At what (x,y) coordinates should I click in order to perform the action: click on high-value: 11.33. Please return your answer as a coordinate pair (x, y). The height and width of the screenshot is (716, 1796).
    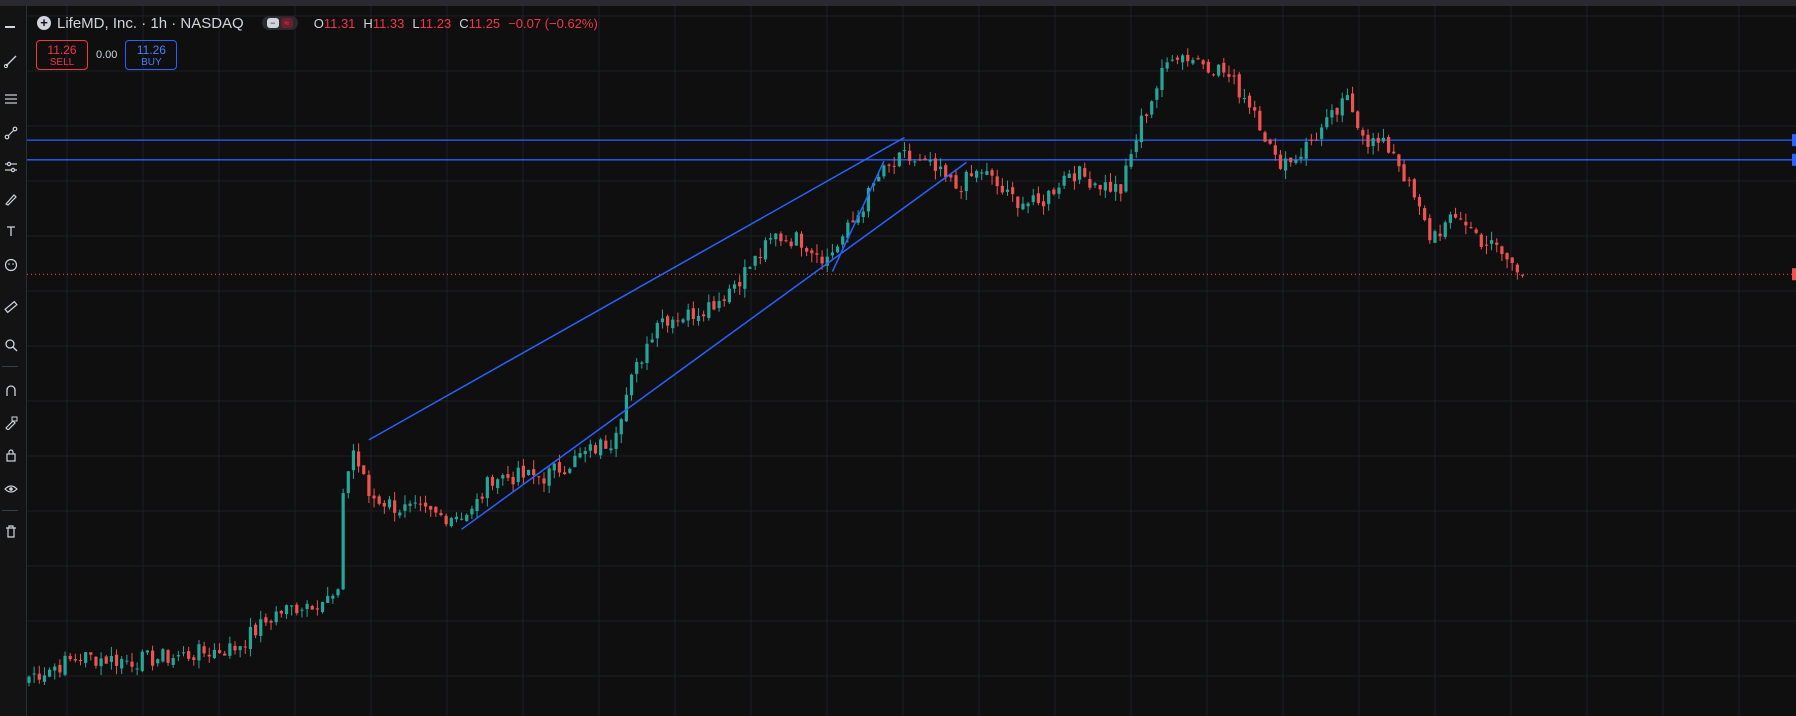
    Looking at the image, I should click on (388, 23).